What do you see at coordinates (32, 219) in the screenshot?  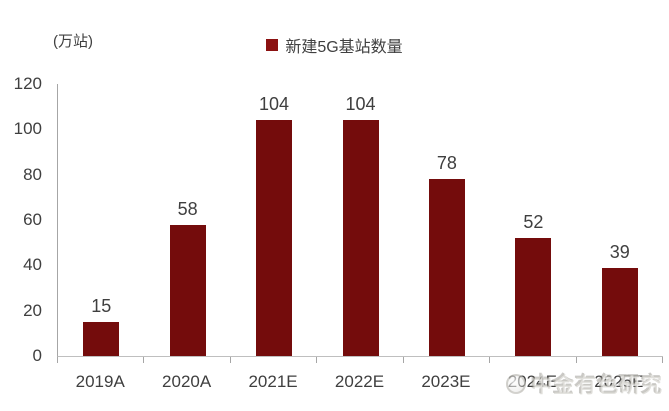 I see `y-tick-label-60: 60` at bounding box center [32, 219].